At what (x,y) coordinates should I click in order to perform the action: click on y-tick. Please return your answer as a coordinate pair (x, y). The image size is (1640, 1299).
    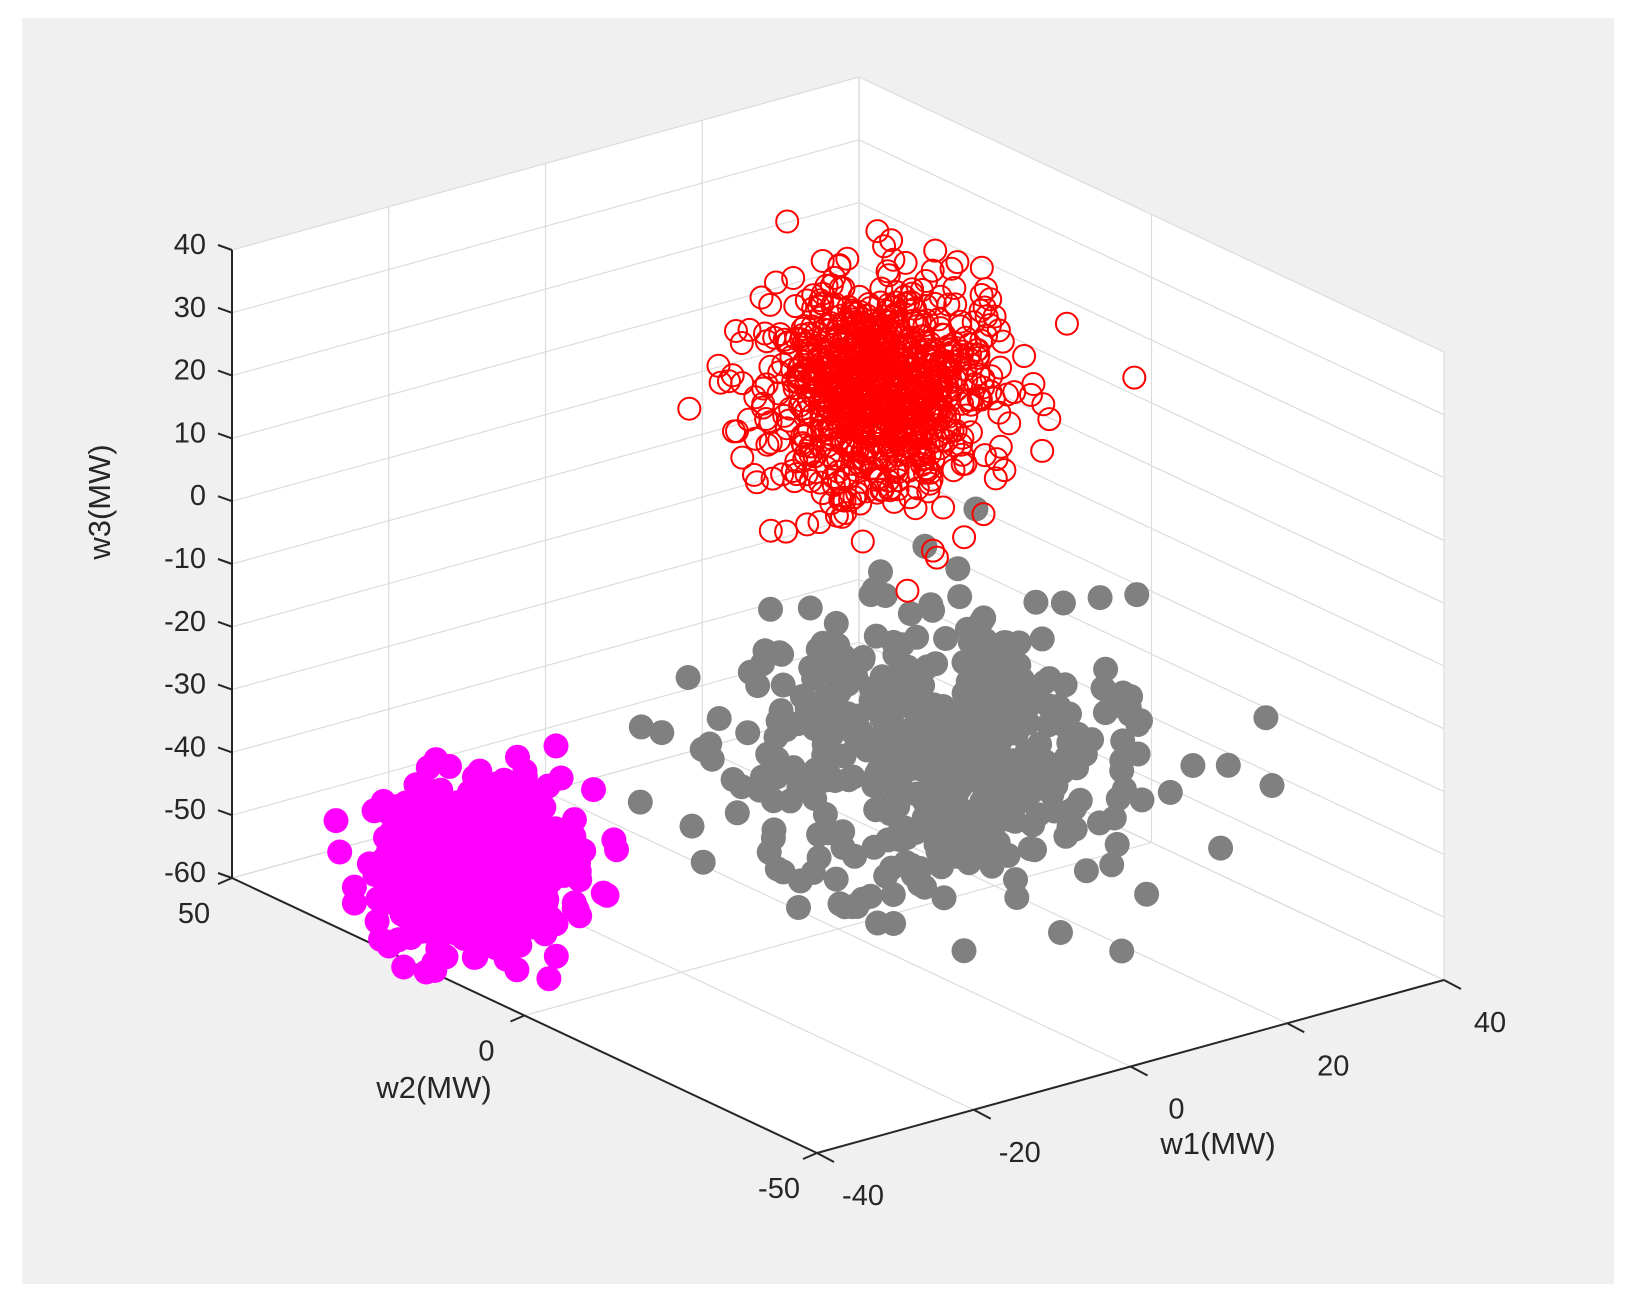
    Looking at the image, I should click on (225, 881).